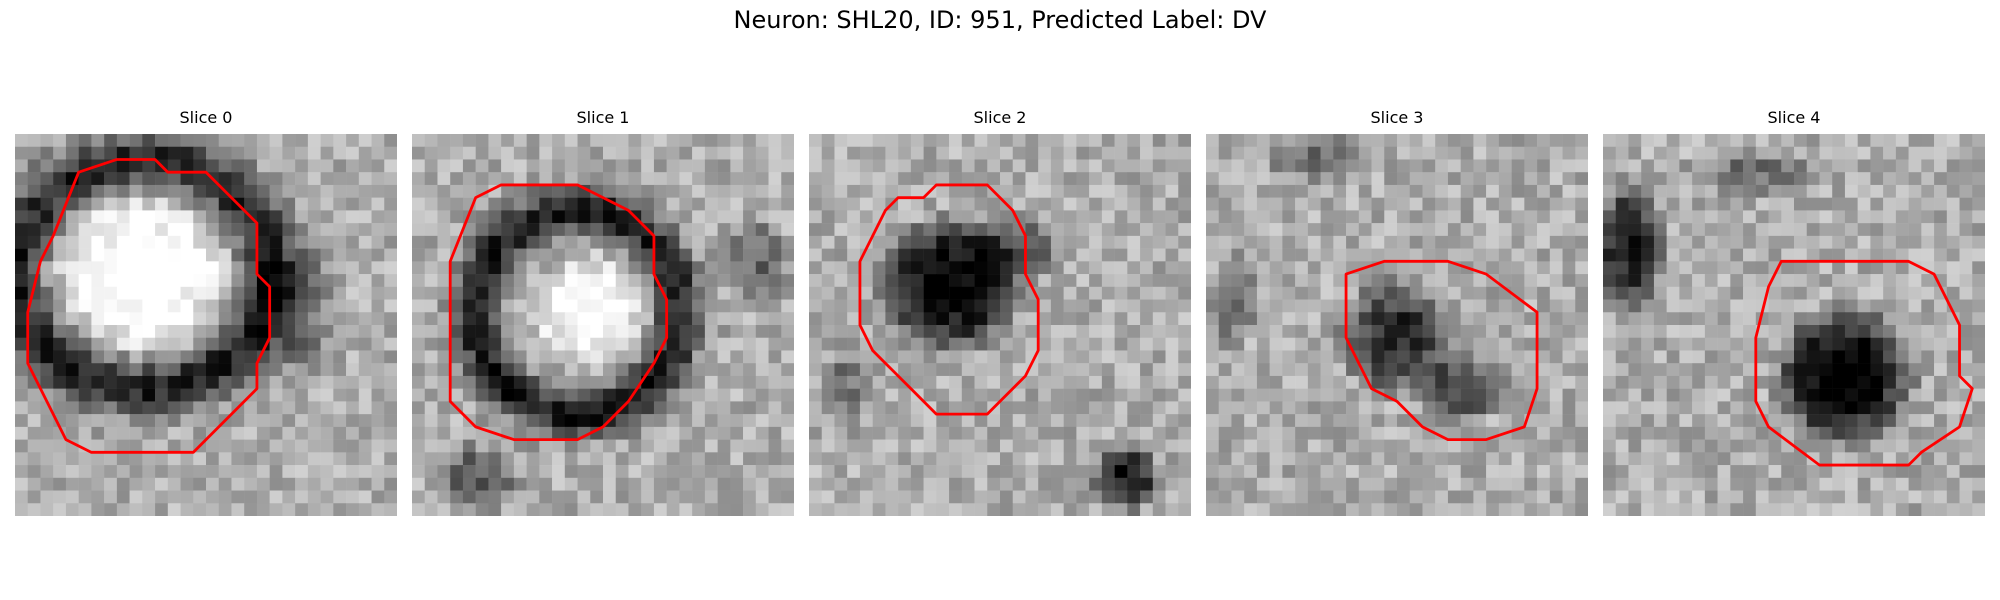 Image resolution: width=2000 pixels, height=600 pixels. What do you see at coordinates (206, 117) in the screenshot?
I see `slice-title-0: Slice 0` at bounding box center [206, 117].